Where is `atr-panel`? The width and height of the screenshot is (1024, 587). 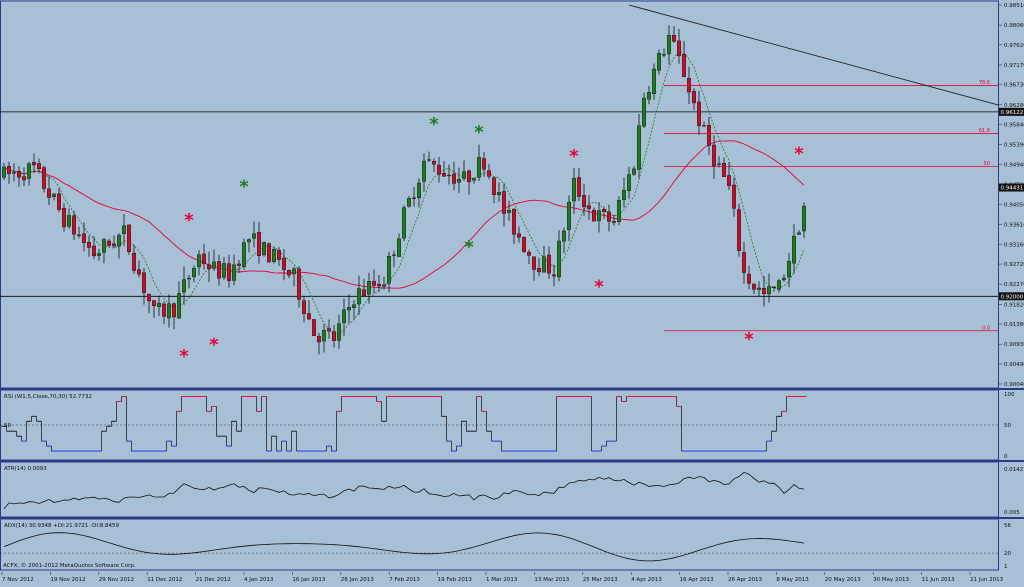 atr-panel is located at coordinates (499, 489).